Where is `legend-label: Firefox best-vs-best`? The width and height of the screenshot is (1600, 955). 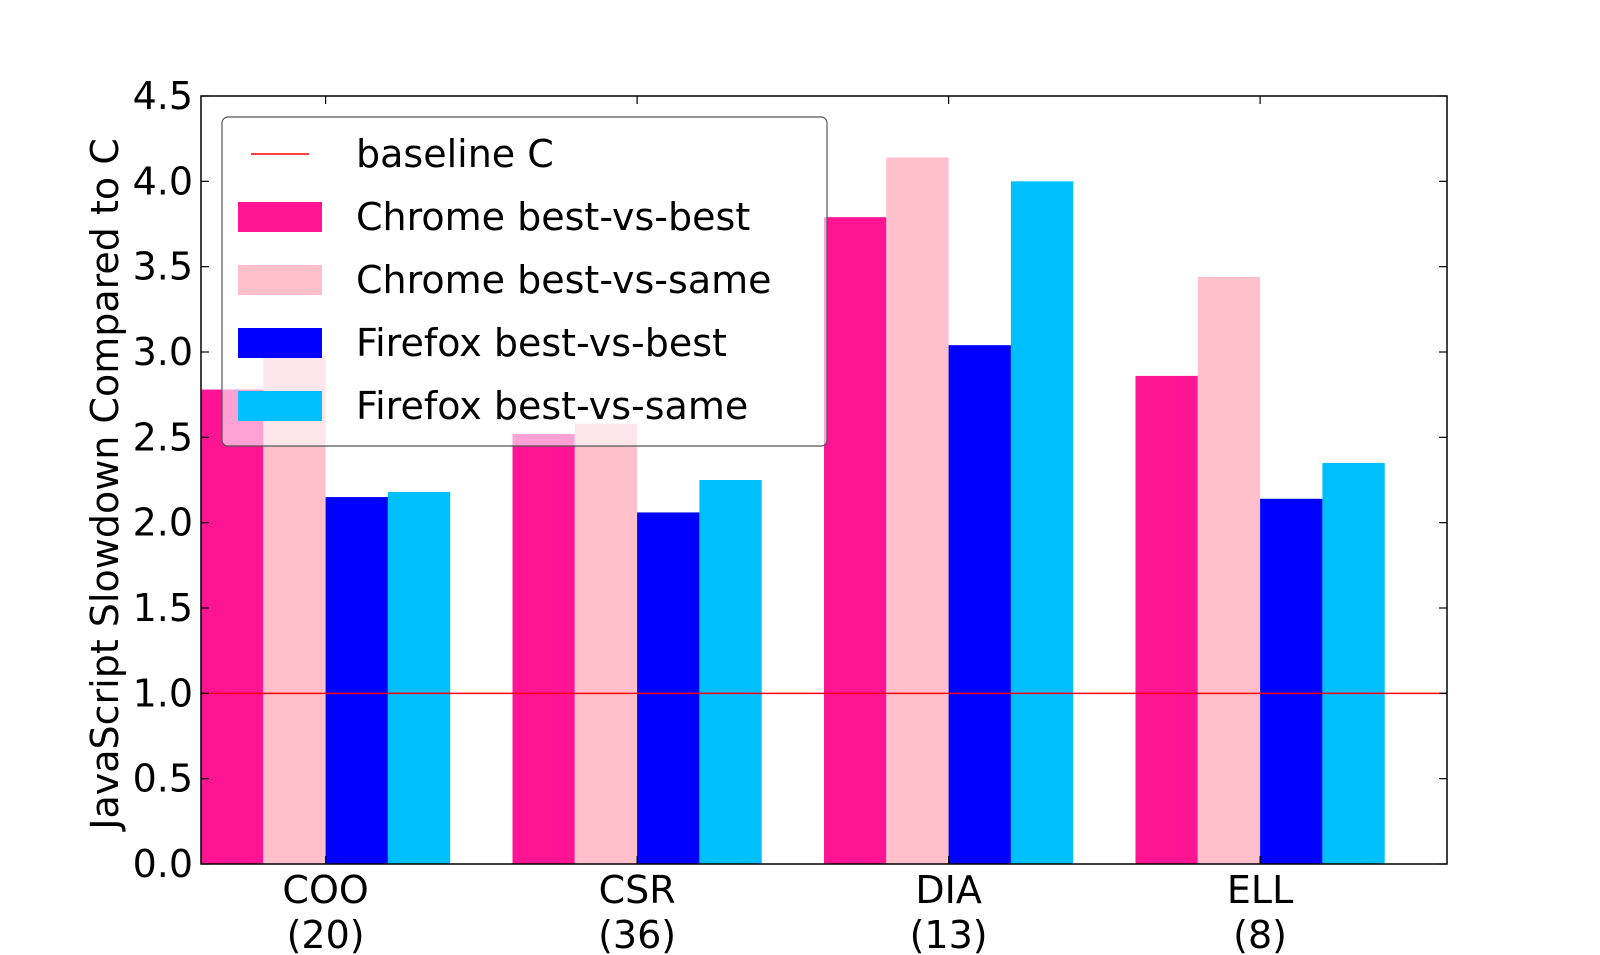 legend-label: Firefox best-vs-best is located at coordinates (541, 343).